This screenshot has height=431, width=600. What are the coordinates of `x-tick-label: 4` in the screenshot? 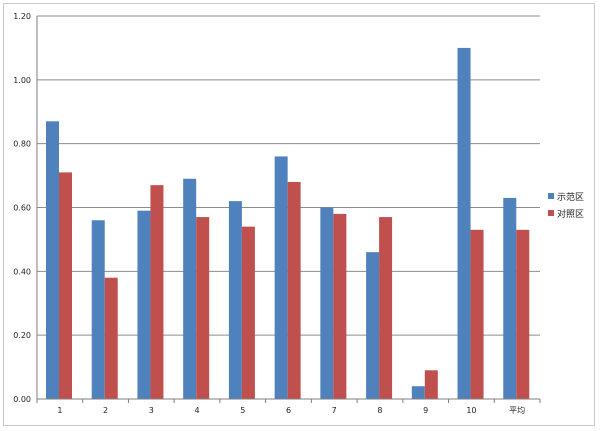 It's located at (196, 410).